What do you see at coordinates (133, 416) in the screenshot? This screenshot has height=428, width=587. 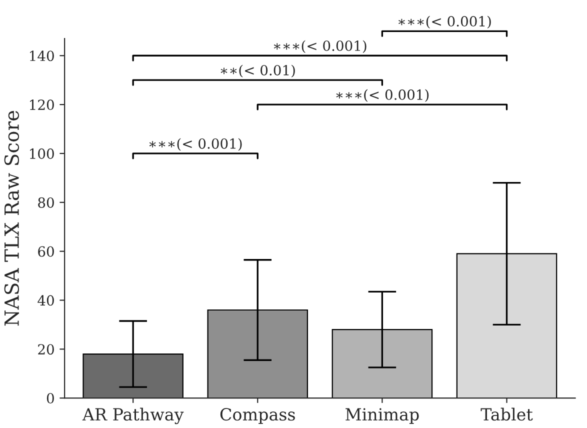 I see `x-tick-label: AR Pathway` at bounding box center [133, 416].